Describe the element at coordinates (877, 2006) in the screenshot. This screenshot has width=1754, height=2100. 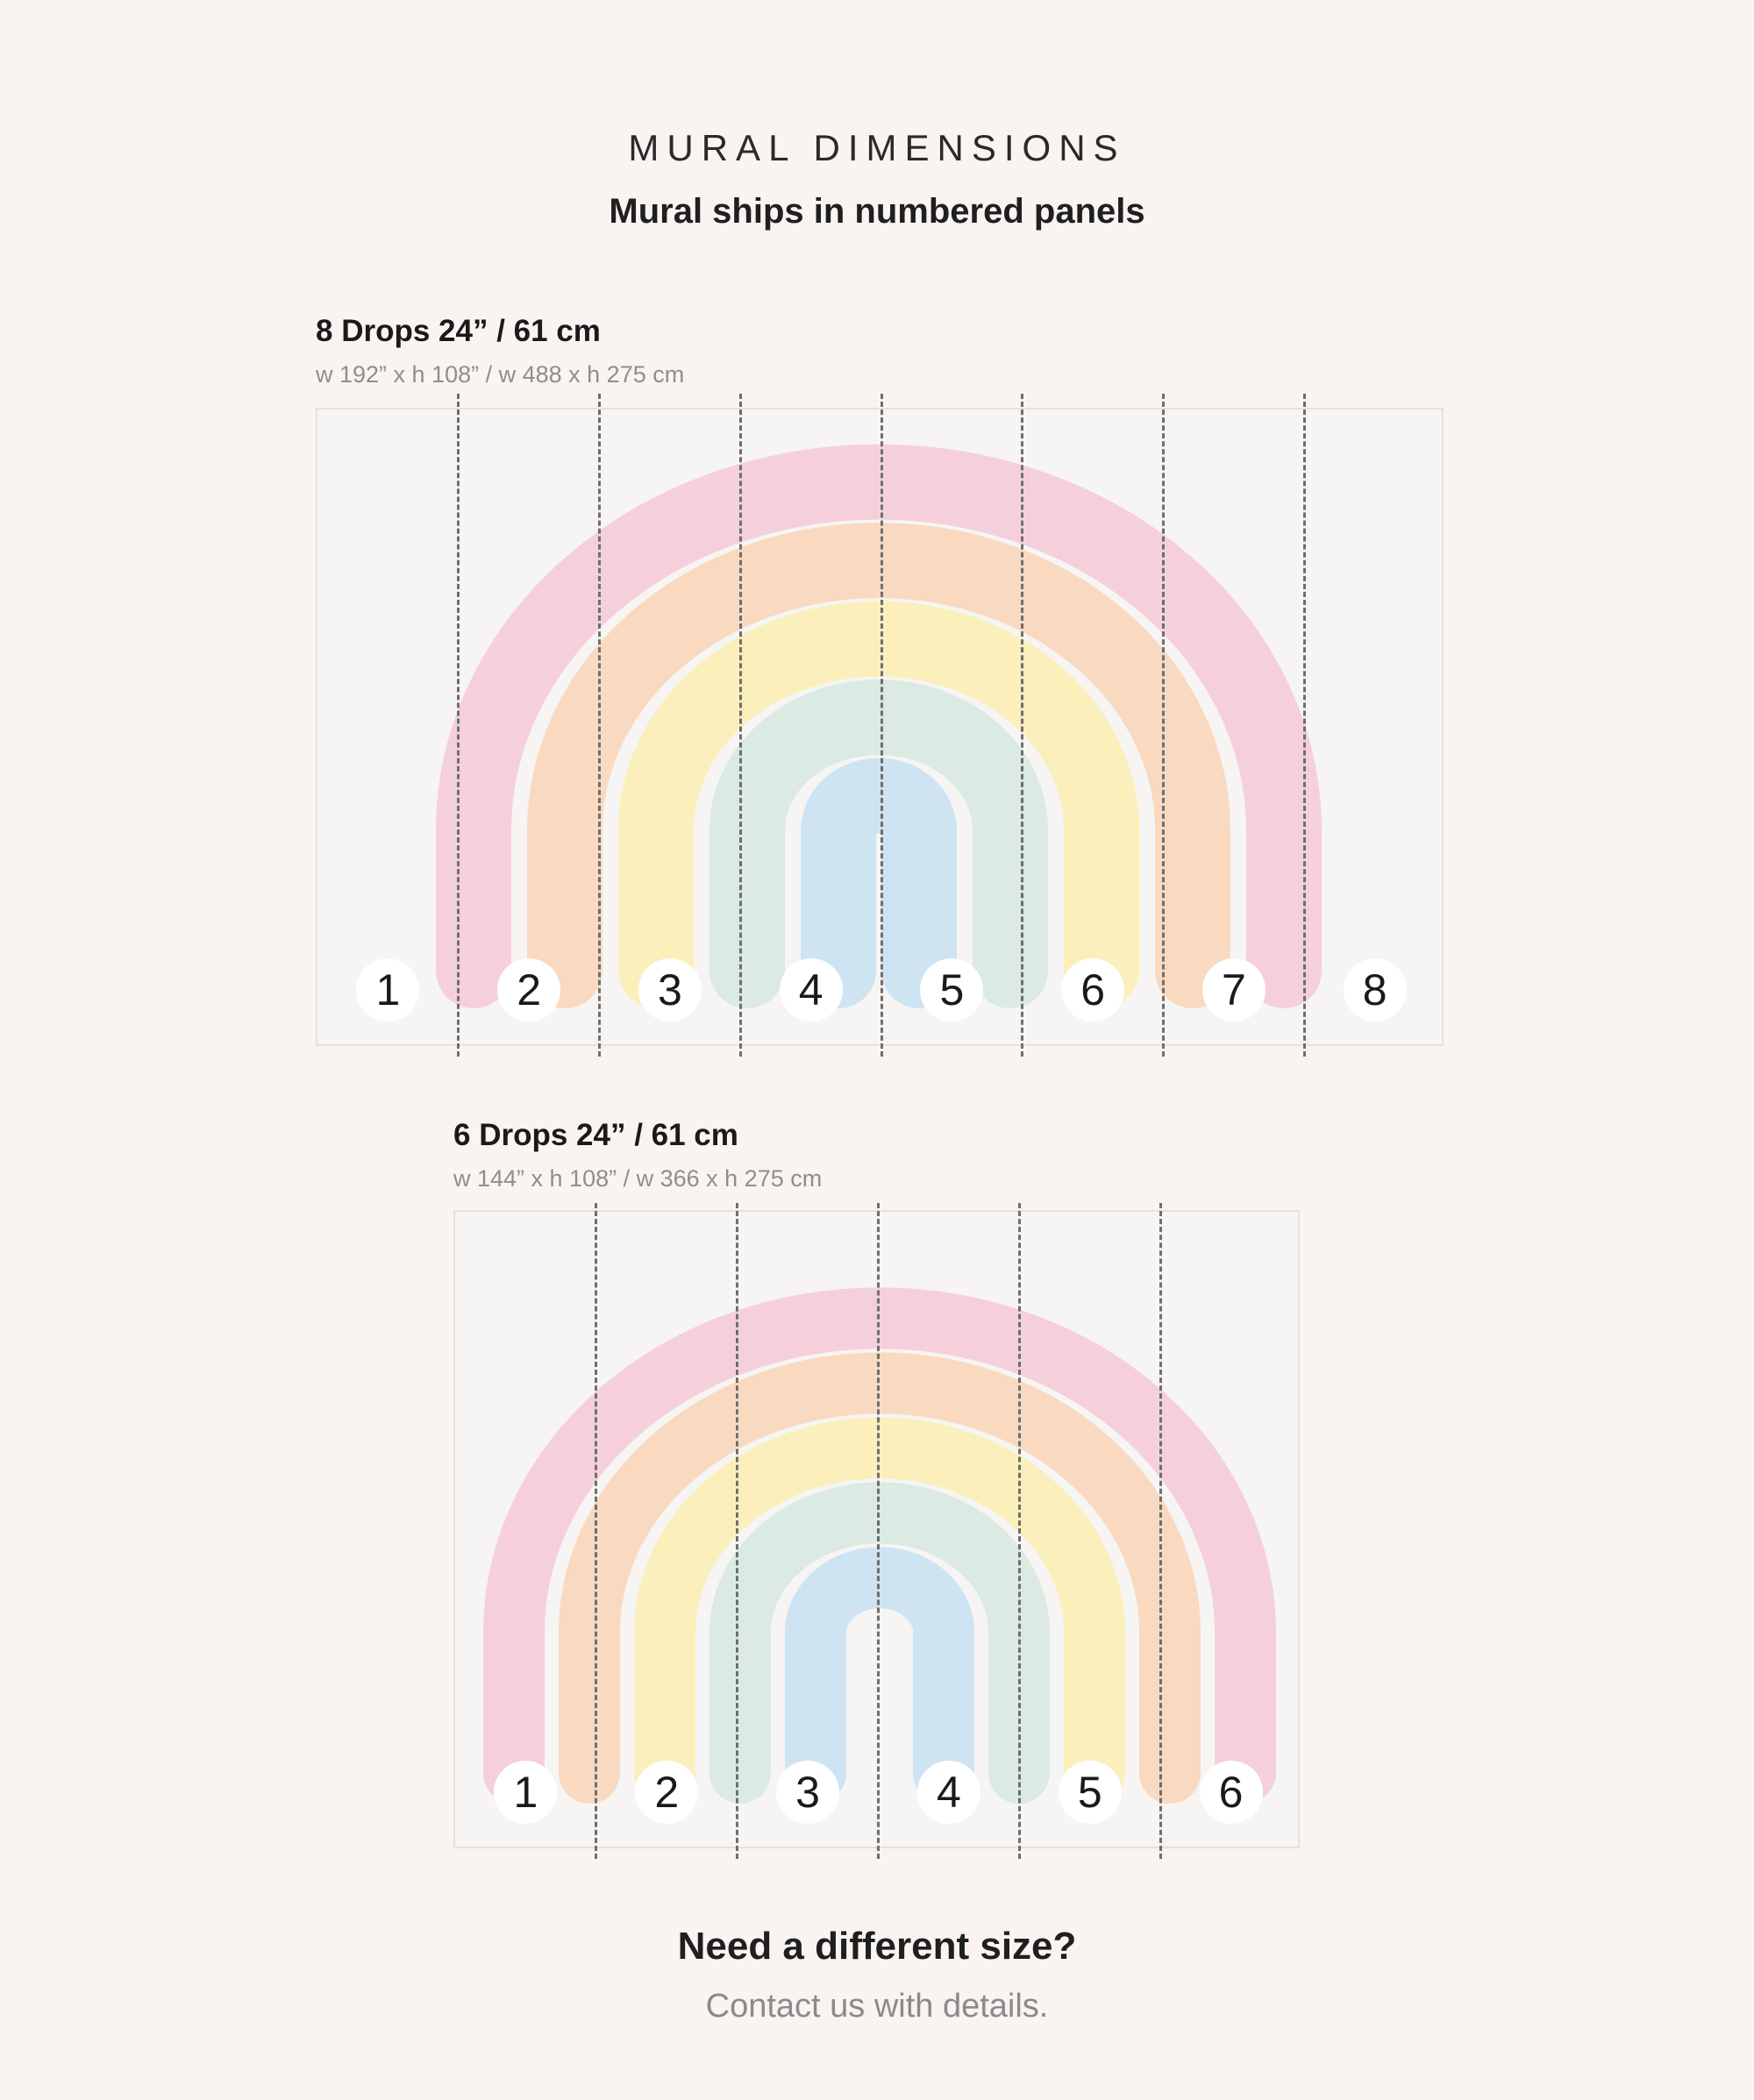
I see `contact-link: Contact us with details.` at that location.